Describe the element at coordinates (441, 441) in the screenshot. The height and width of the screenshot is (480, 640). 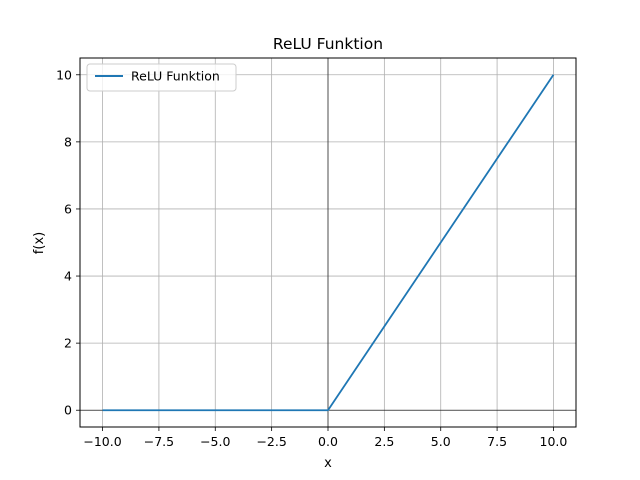
I see `x-tick-label: 5.0` at that location.